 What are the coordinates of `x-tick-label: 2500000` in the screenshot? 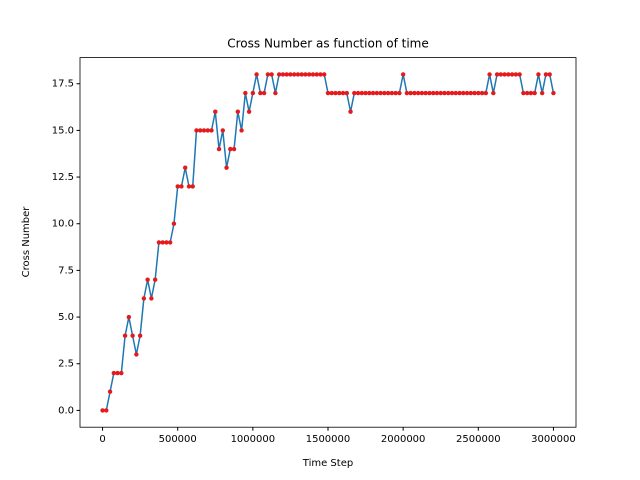 It's located at (478, 439).